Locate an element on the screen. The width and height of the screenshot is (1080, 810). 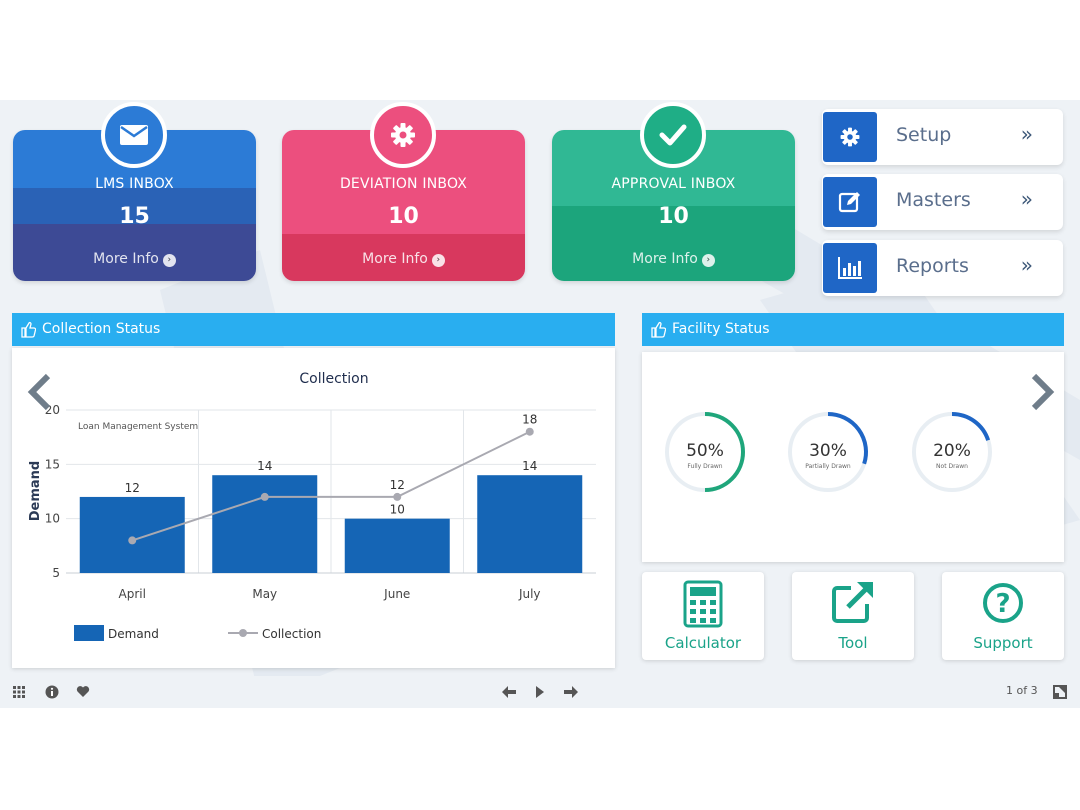
bar-chart-icon is located at coordinates (850, 268).